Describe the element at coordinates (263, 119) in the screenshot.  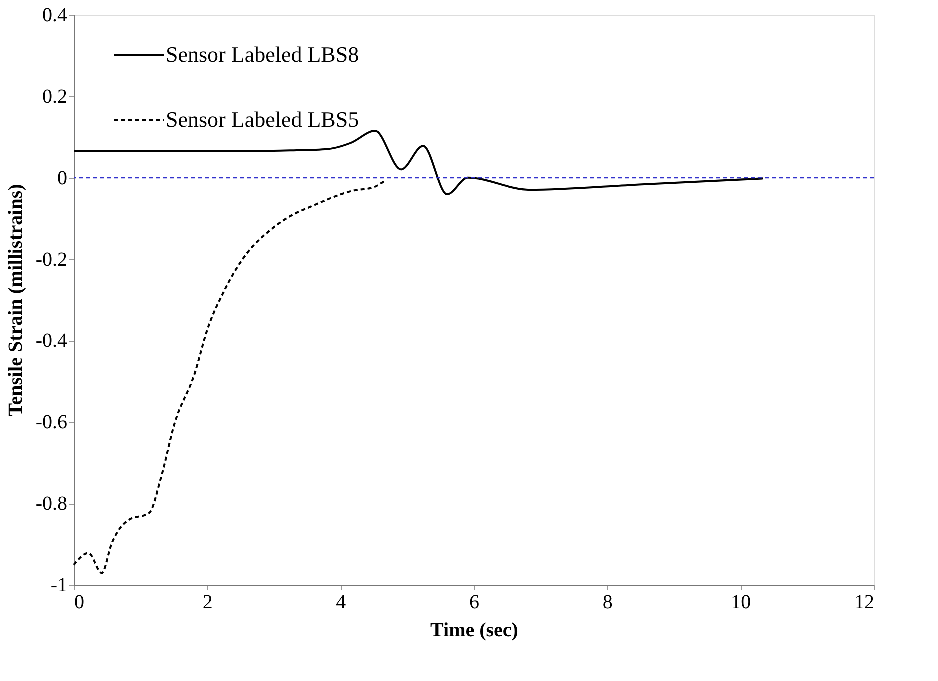
I see `legend-label: Sensor Labeled LBS5` at that location.